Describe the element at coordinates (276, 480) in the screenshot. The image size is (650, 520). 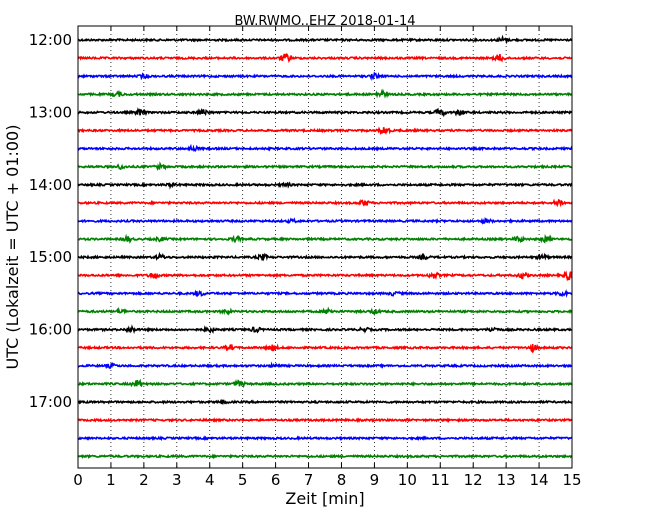
I see `x-tick-label: 6` at that location.